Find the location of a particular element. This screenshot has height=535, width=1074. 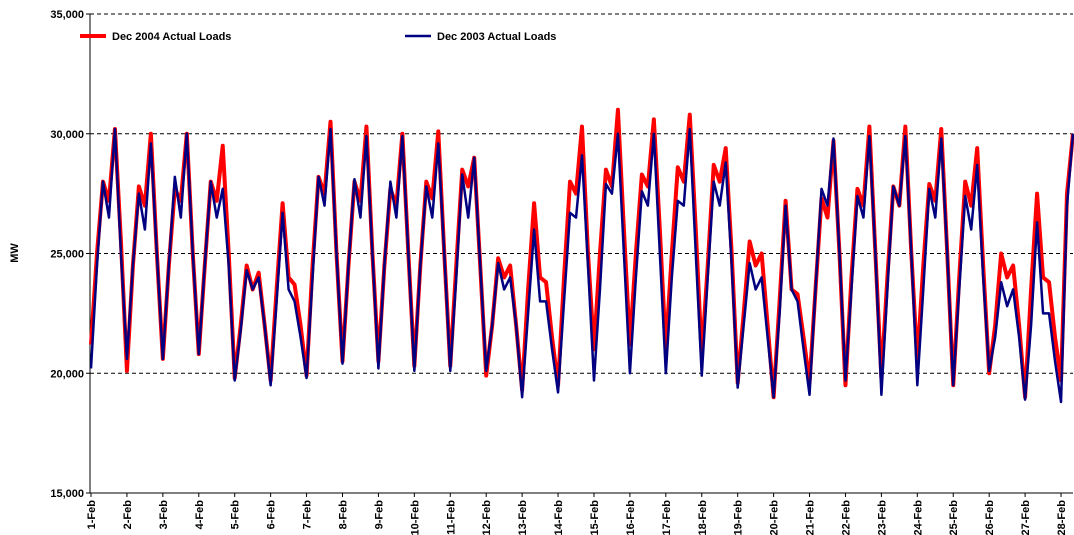

x-tick-label: 13-Feb is located at coordinates (523, 517).